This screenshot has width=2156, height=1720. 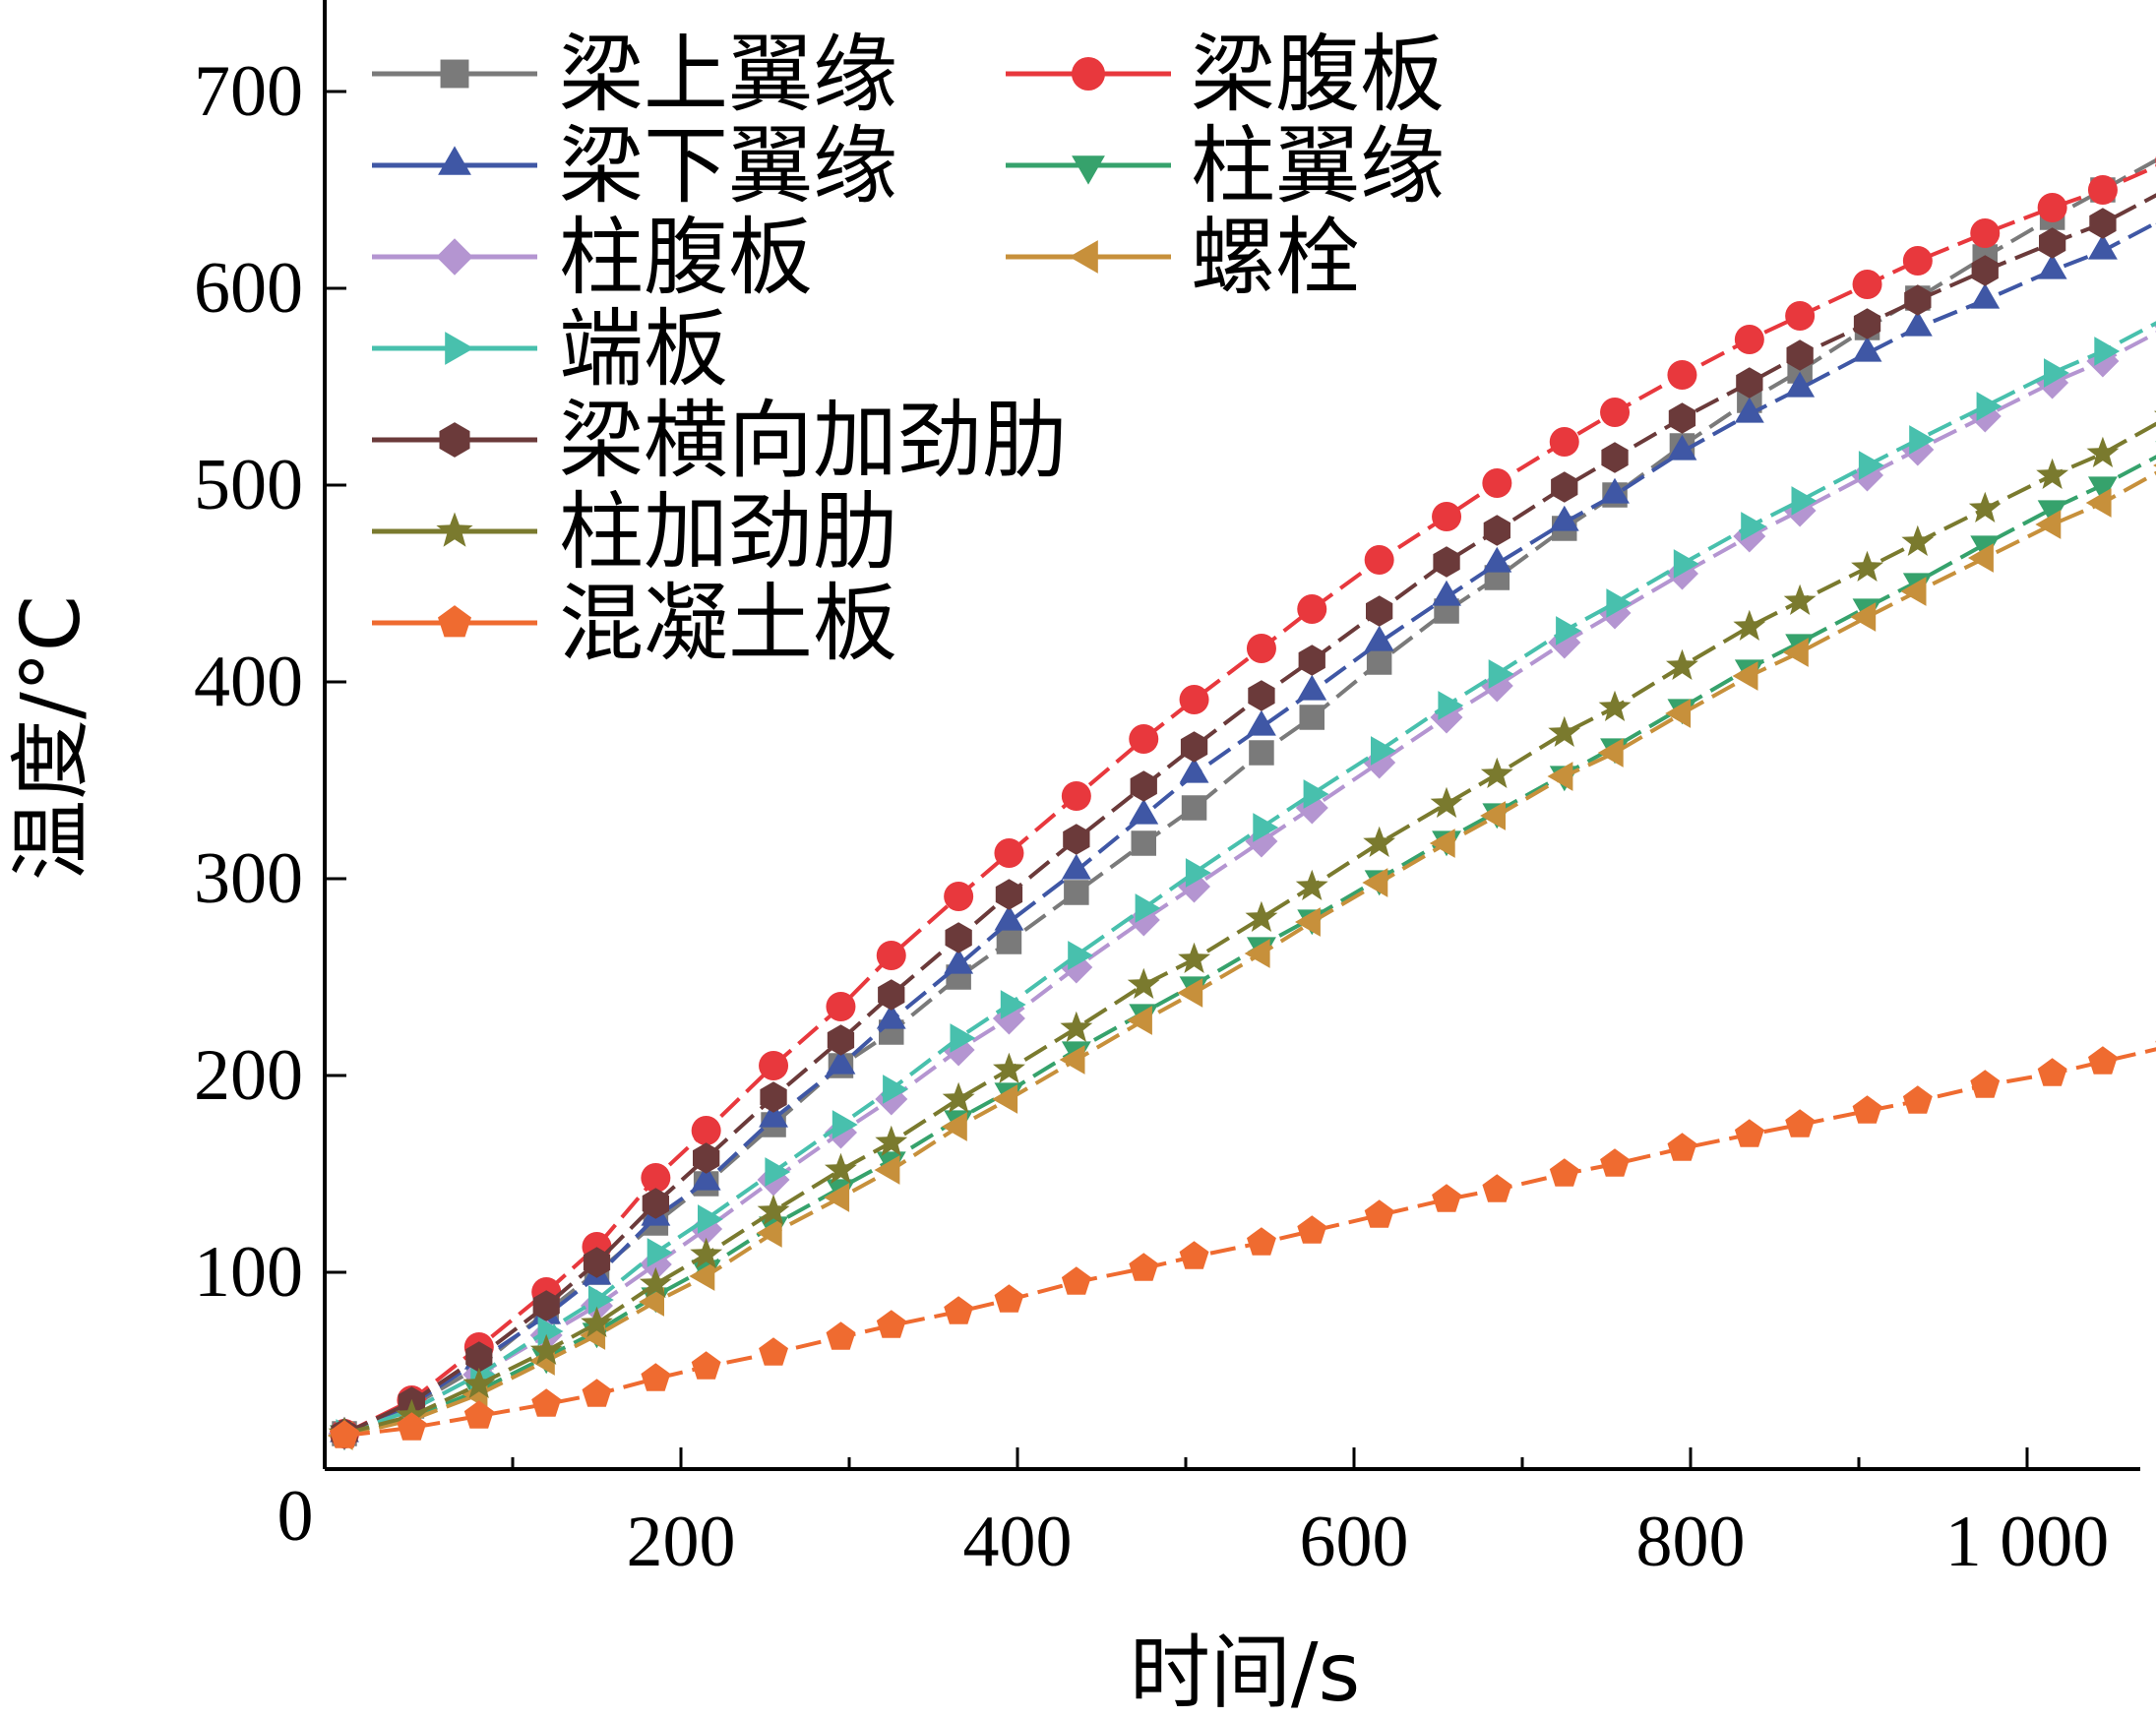 I want to click on y-tick-label: 200, so click(x=248, y=1075).